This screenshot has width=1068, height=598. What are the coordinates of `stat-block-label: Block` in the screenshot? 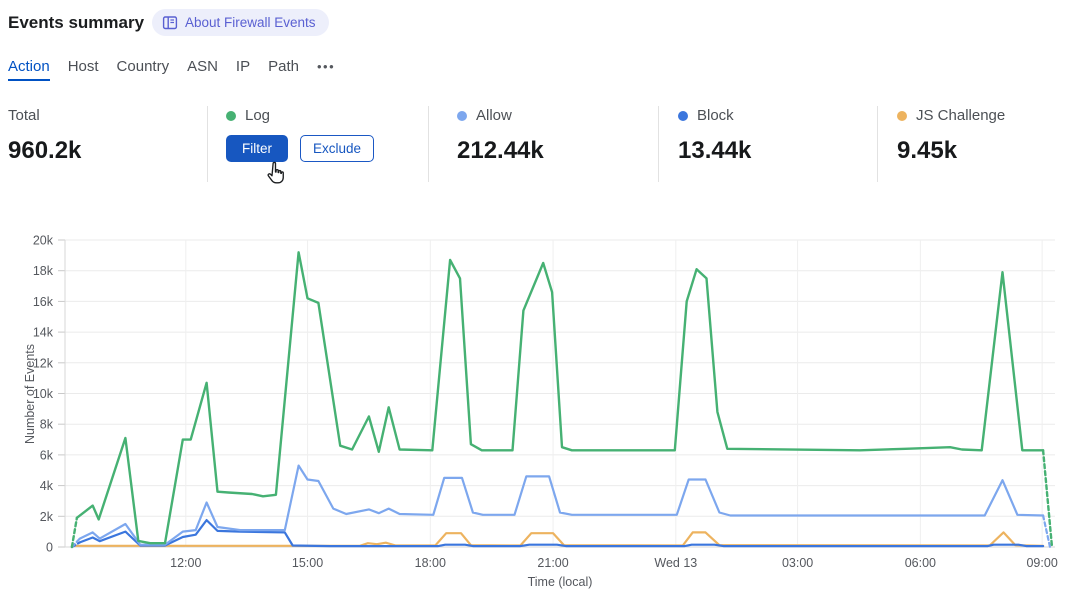 It's located at (715, 115).